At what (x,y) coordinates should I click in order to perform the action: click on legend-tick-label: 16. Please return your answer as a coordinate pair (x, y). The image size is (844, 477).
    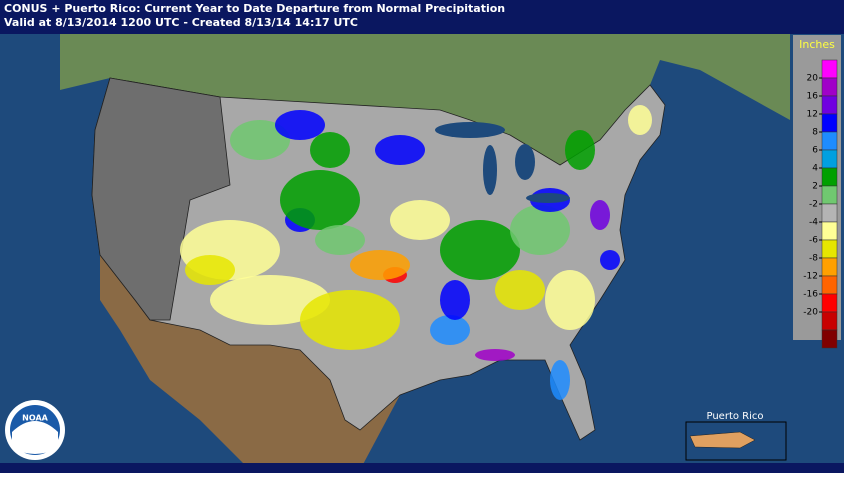
    Looking at the image, I should click on (813, 97).